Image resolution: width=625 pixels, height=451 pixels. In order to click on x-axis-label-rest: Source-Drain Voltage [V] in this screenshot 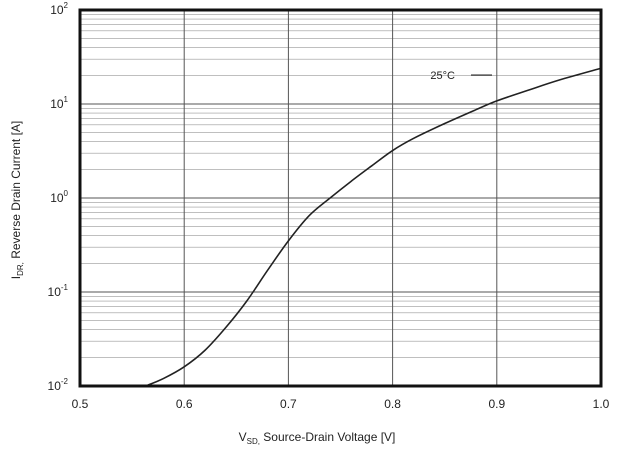, I will do `click(327, 437)`.